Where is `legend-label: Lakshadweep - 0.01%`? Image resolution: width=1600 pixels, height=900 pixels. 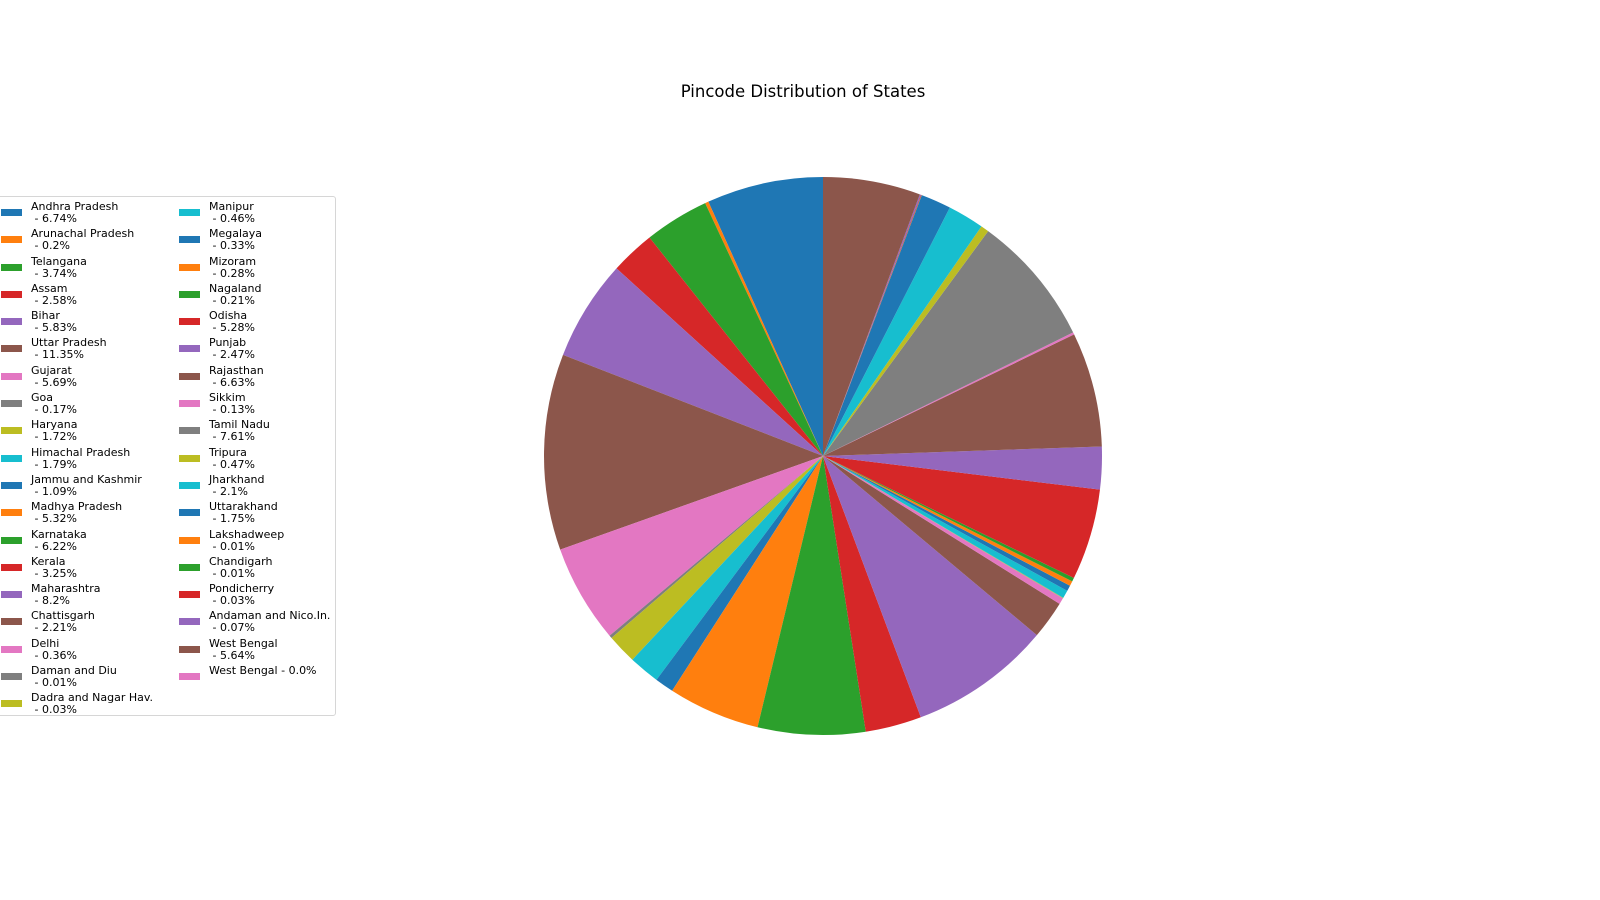 legend-label: Lakshadweep - 0.01% is located at coordinates (247, 540).